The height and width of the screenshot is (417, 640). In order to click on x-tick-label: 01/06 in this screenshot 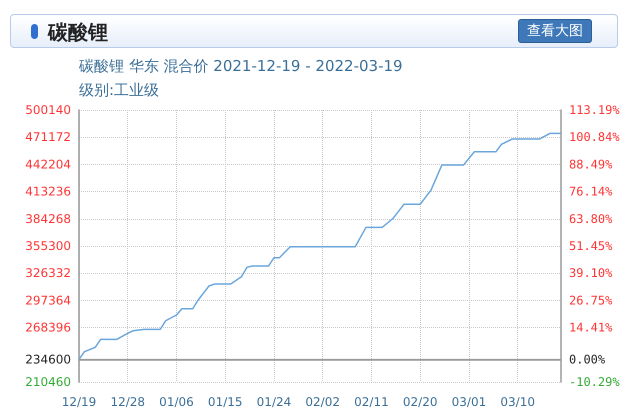, I will do `click(176, 402)`.